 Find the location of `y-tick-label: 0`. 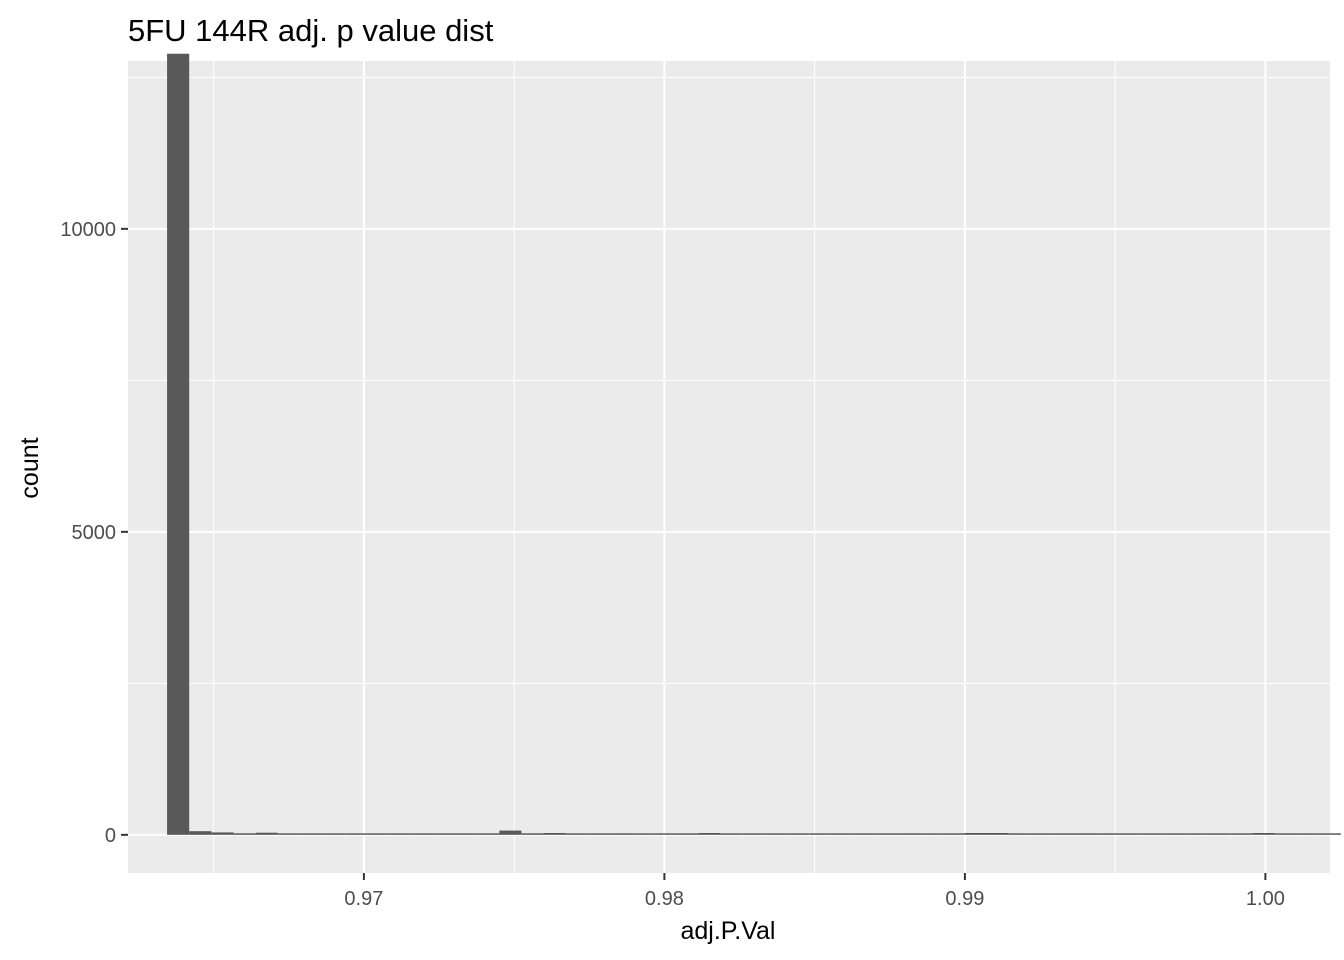

y-tick-label: 0 is located at coordinates (110, 836).